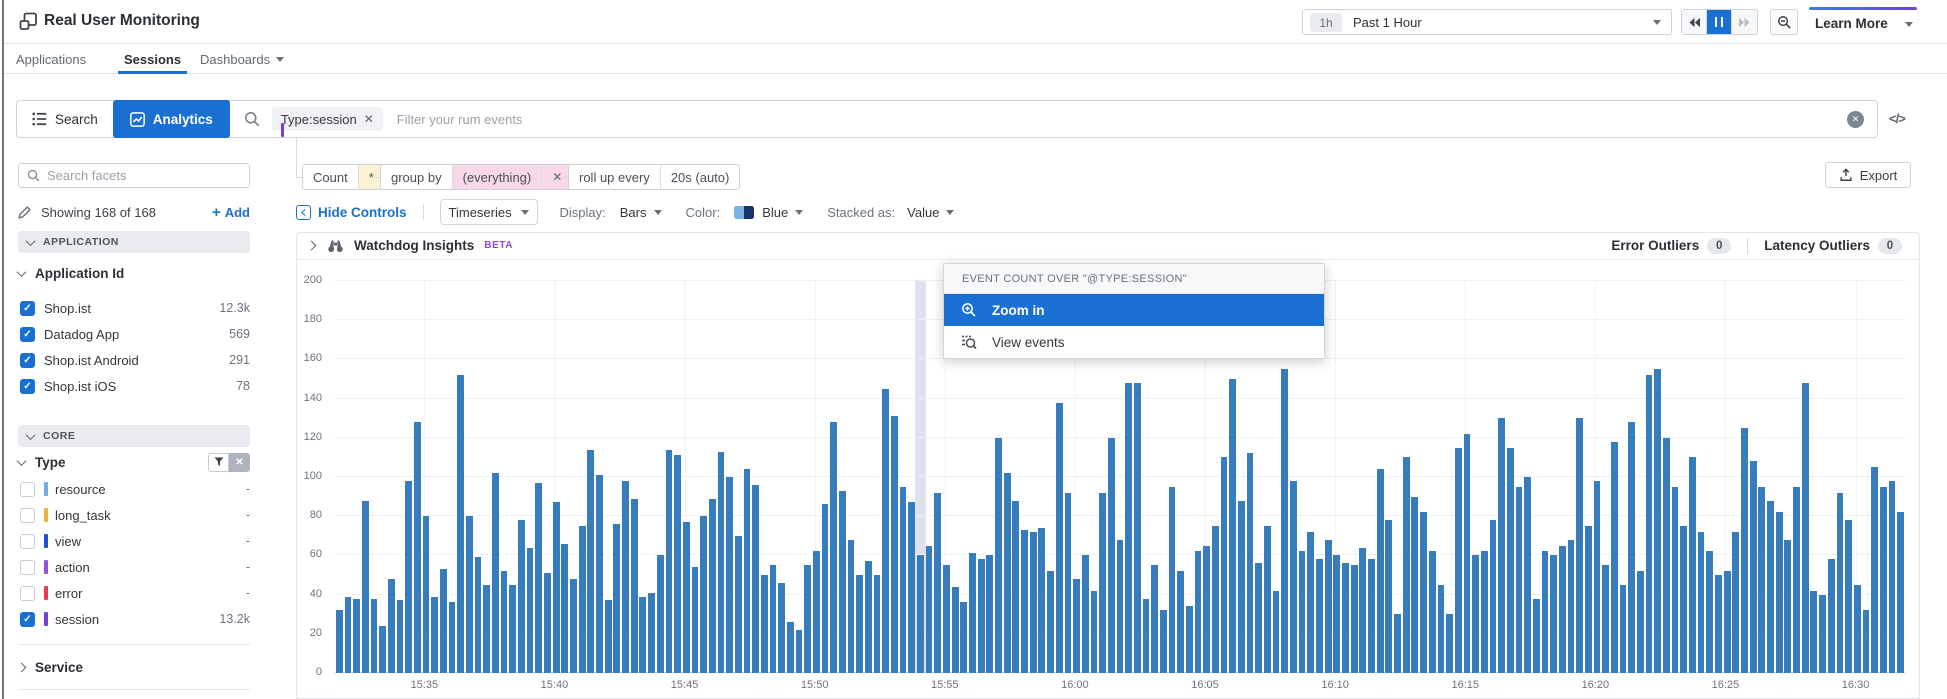 The height and width of the screenshot is (699, 1947). I want to click on hide-controls-button: Hide Controls, so click(351, 212).